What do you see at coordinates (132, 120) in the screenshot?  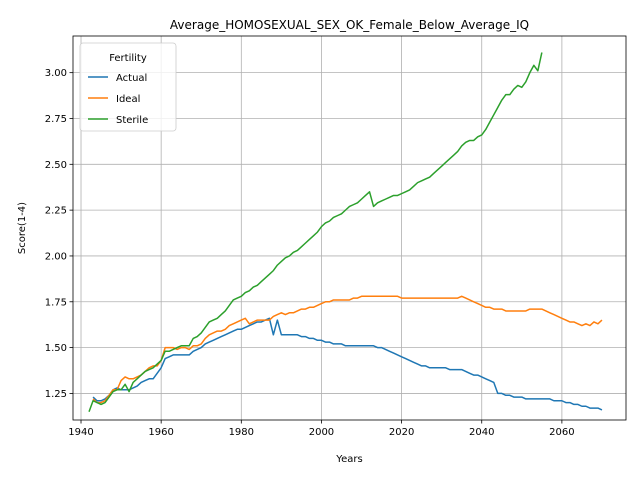 I see `legend-label-sterile: Sterile` at bounding box center [132, 120].